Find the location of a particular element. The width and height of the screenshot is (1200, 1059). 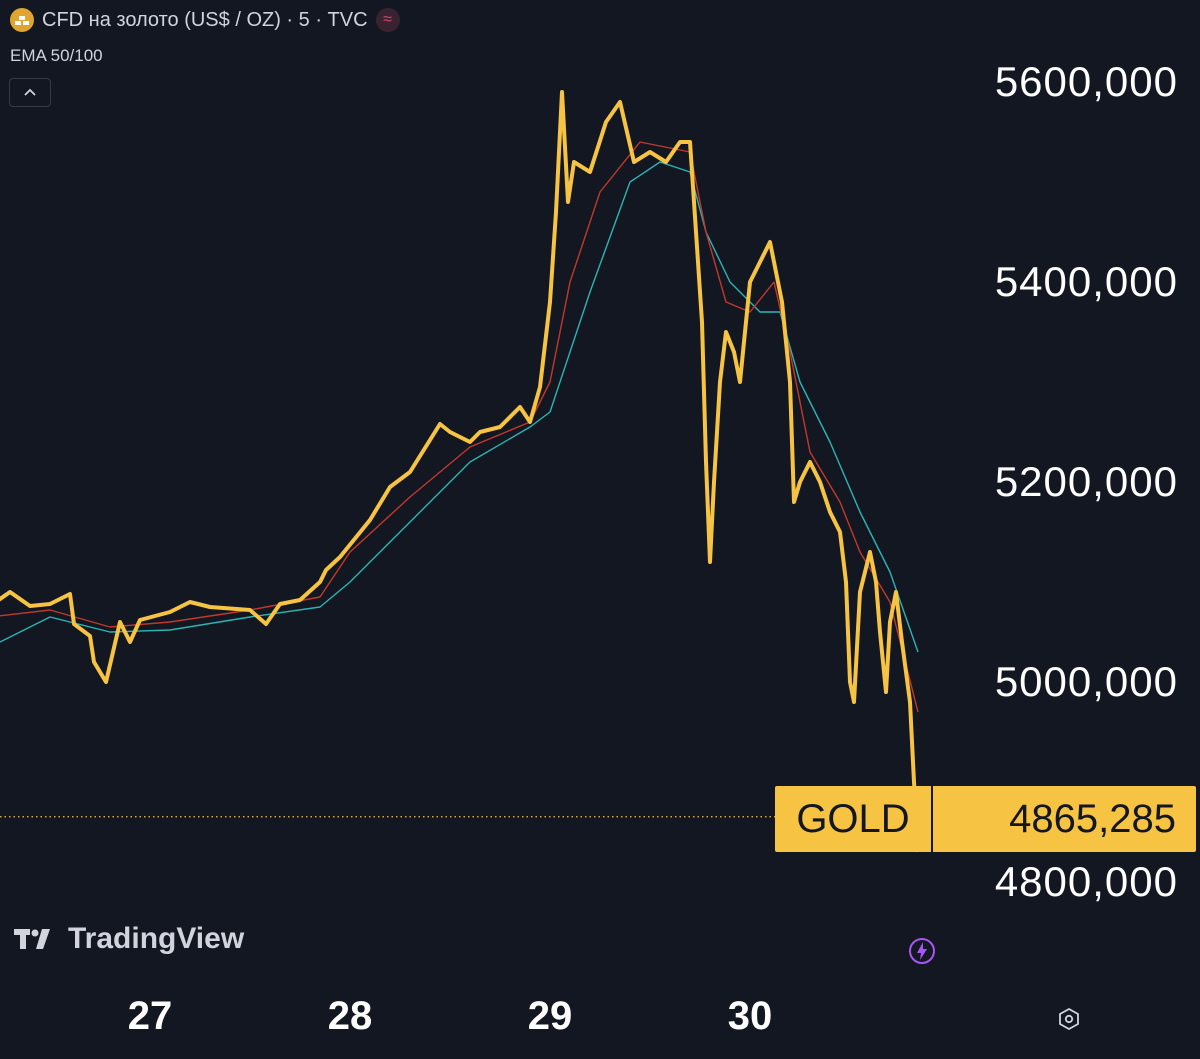

symbol-title: CFD на золото (US$ / OZ) · 5 · TVC is located at coordinates (205, 19).